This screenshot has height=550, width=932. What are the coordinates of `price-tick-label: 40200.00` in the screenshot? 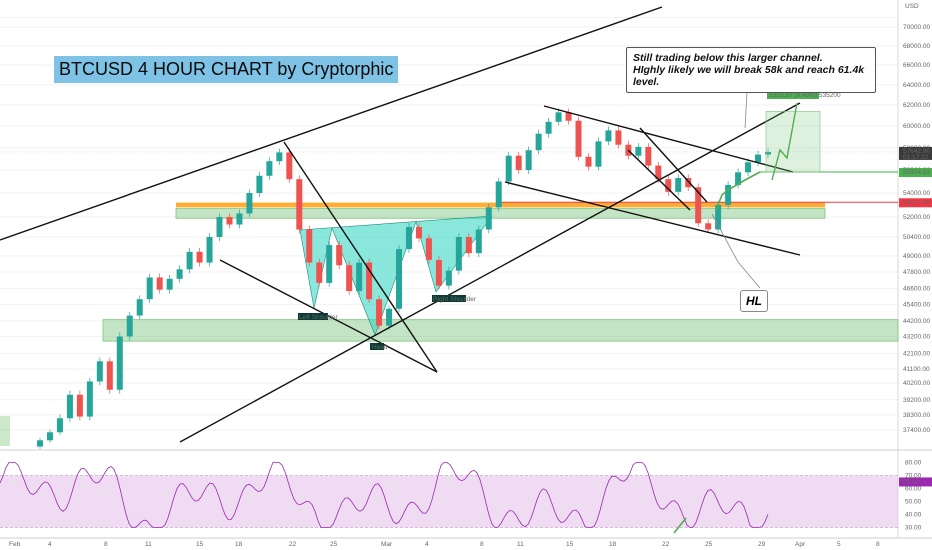 It's located at (916, 383).